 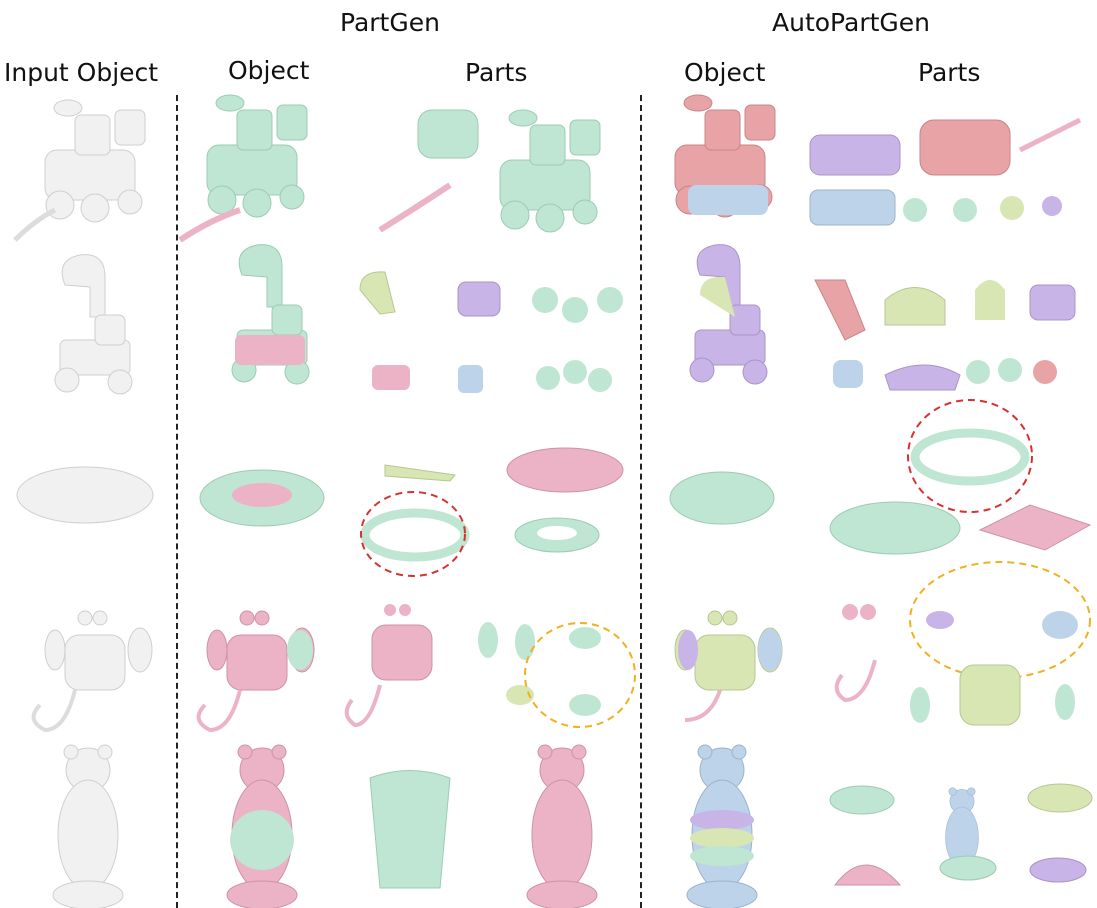 What do you see at coordinates (81, 72) in the screenshot?
I see `input-object-header: Input Object` at bounding box center [81, 72].